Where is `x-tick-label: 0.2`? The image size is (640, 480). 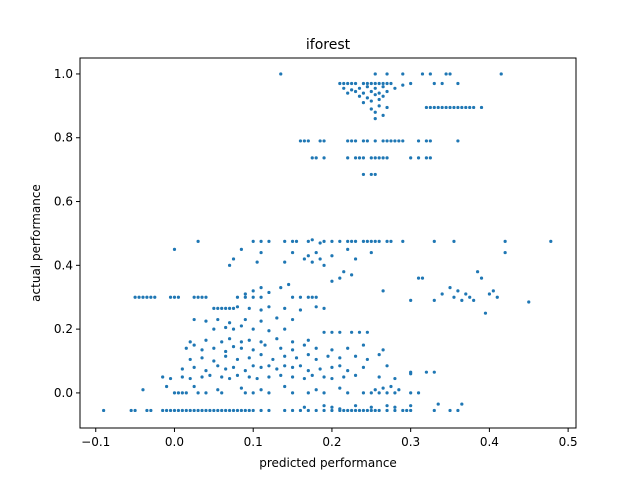
x-tick-label: 0.2 is located at coordinates (331, 442).